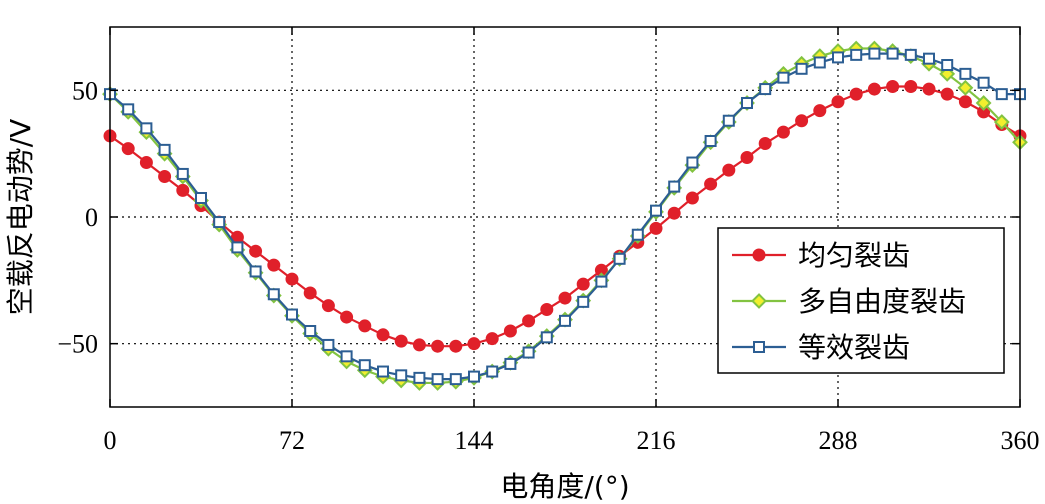 This screenshot has width=1045, height=504. What do you see at coordinates (564, 486) in the screenshot?
I see `x-axis-title: 电角度/(°)` at bounding box center [564, 486].